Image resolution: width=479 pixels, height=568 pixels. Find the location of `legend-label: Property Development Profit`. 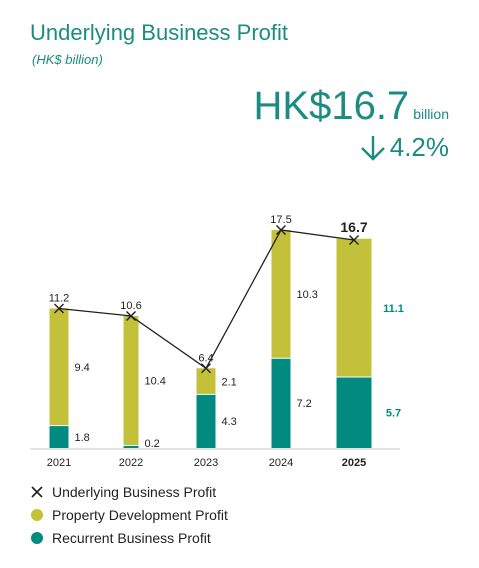

legend-label: Property Development Profit is located at coordinates (140, 514).